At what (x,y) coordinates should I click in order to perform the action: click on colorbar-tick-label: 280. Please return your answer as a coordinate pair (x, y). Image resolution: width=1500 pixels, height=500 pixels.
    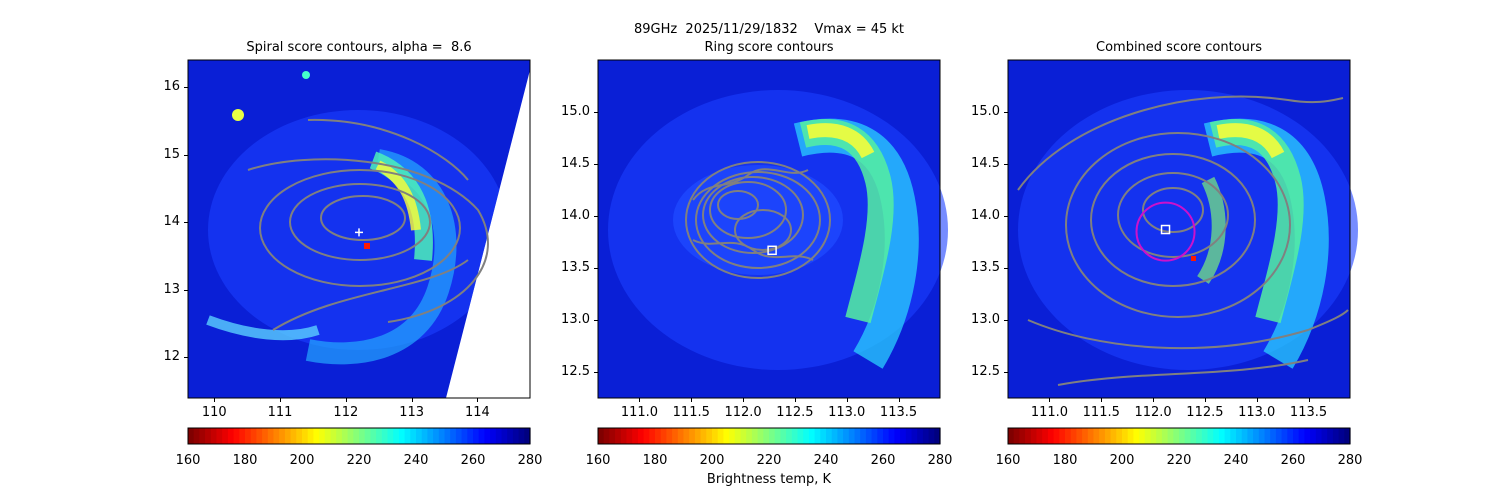
    Looking at the image, I should click on (1350, 460).